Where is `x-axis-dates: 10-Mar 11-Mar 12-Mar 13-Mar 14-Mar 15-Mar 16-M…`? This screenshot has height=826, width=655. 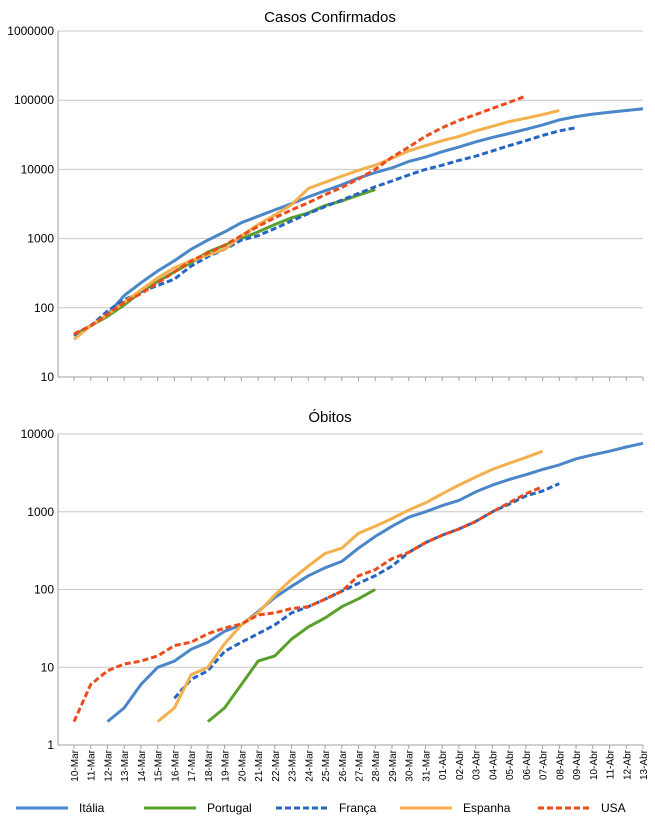
x-axis-dates: 10-Mar 11-Mar 12-Mar 13-Mar 14-Mar 15-Mar 16-M… is located at coordinates (360, 765).